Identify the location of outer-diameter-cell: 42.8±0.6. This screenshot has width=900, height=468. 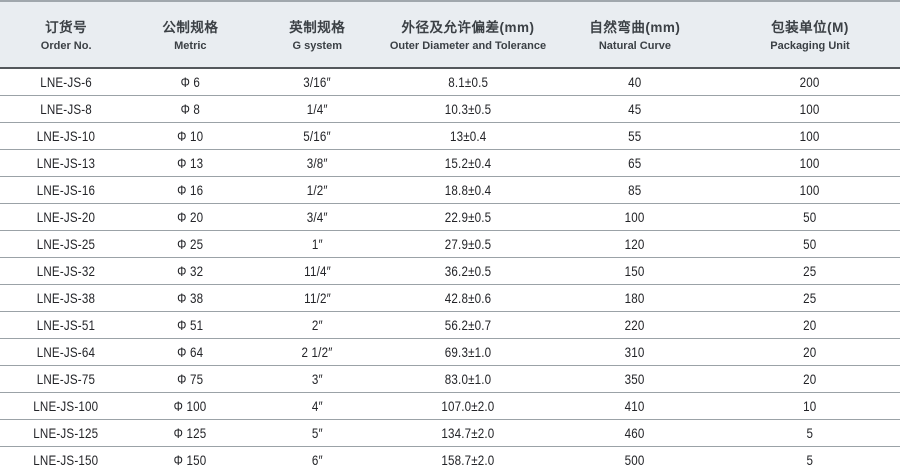
(468, 298).